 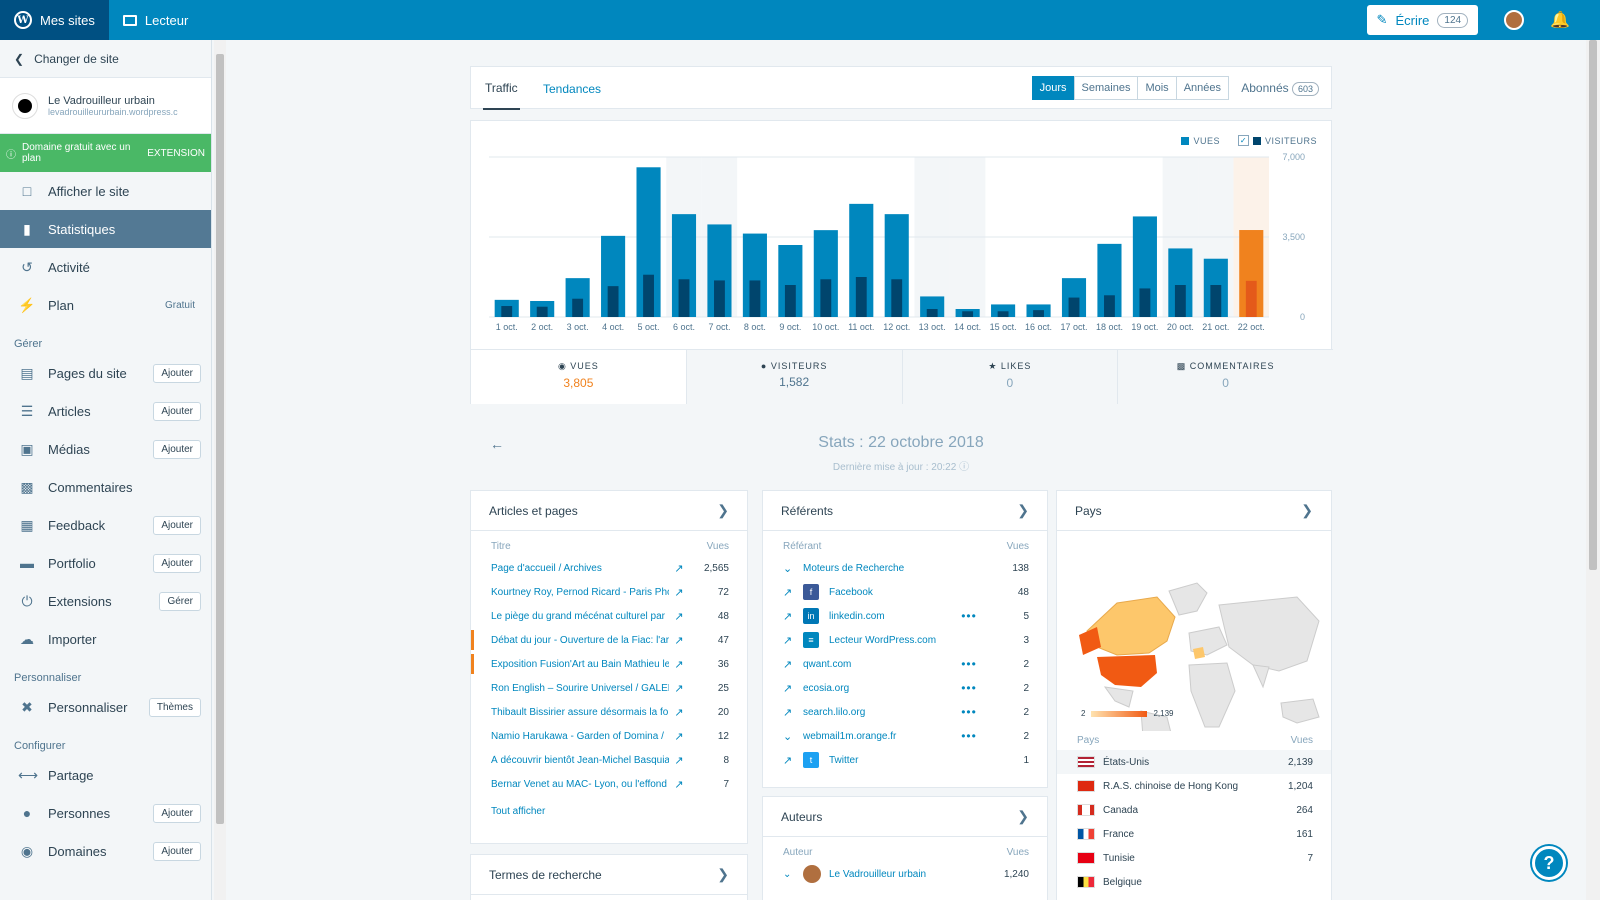 I want to click on tab-trends: Tendances, so click(x=572, y=88).